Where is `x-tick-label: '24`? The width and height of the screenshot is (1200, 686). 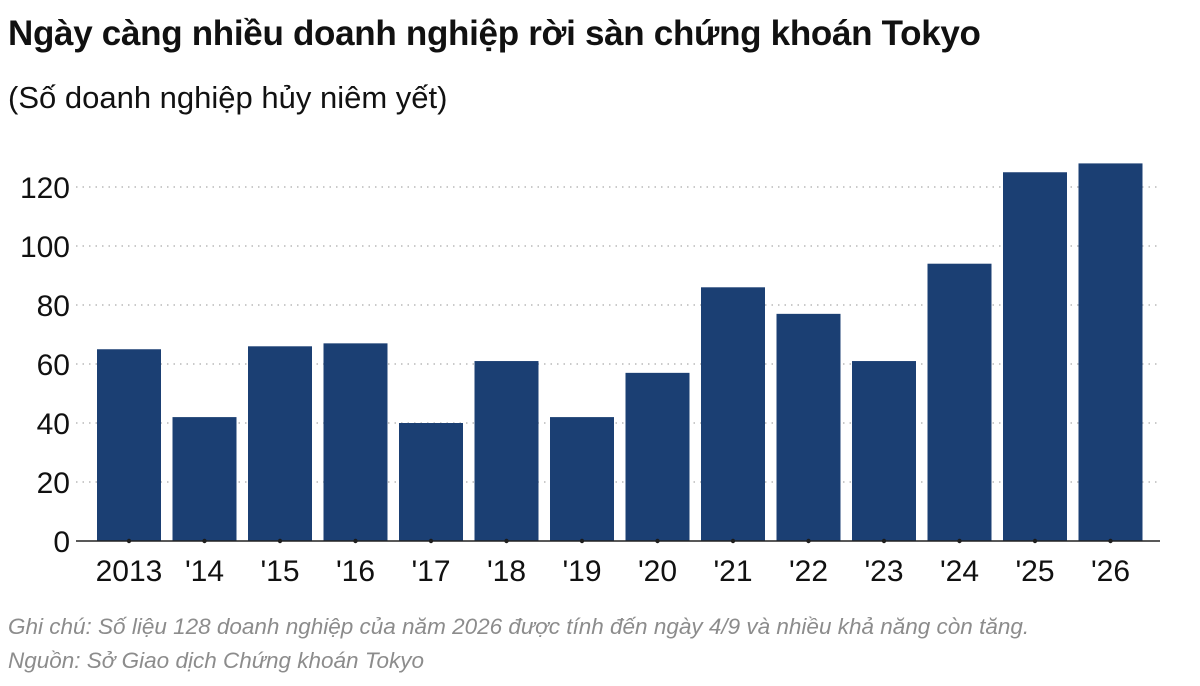
x-tick-label: '24 is located at coordinates (959, 571).